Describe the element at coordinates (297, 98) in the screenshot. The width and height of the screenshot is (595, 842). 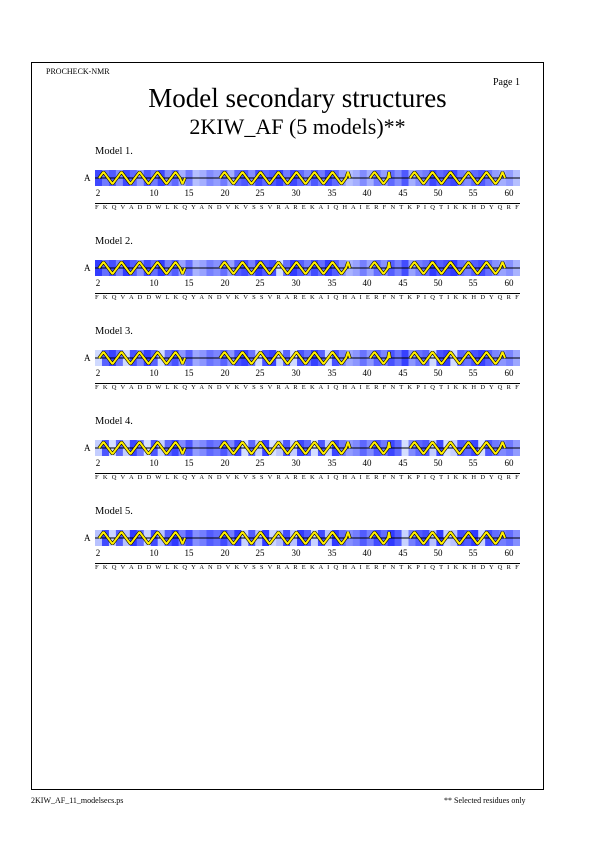
I see `page-title: Model secondary structures` at that location.